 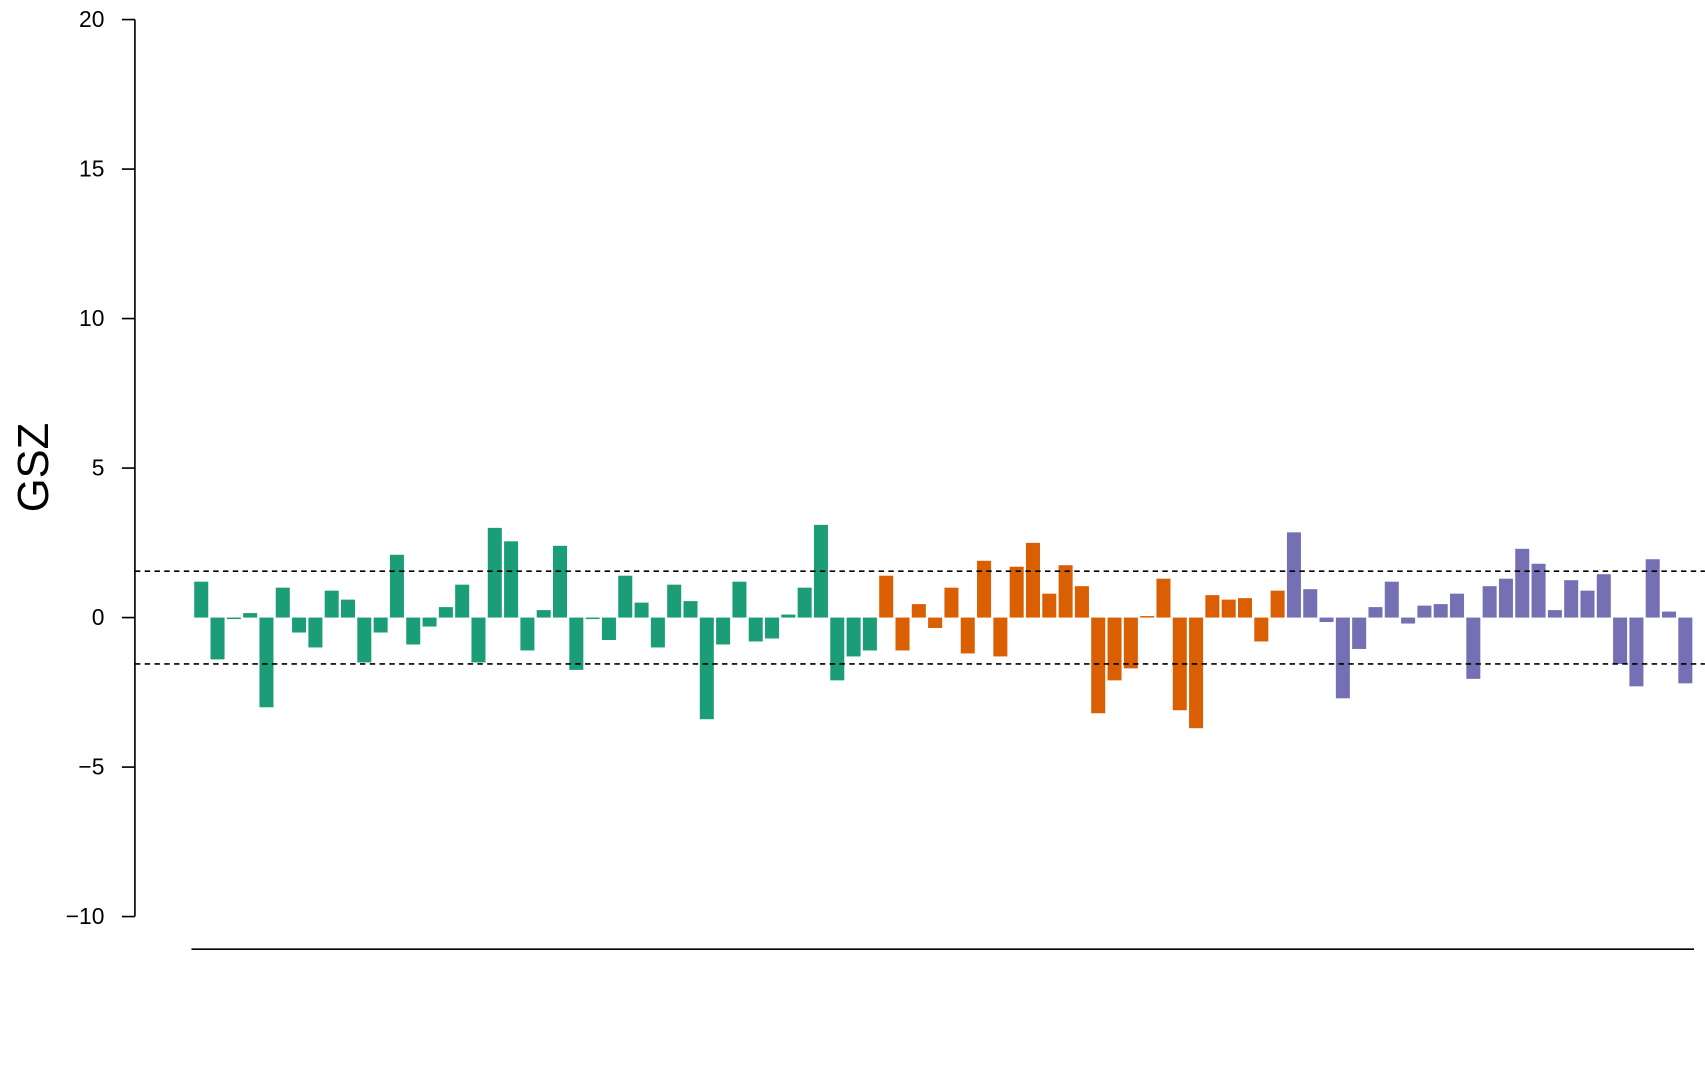 I want to click on y-tick-label: 20, so click(x=91, y=19).